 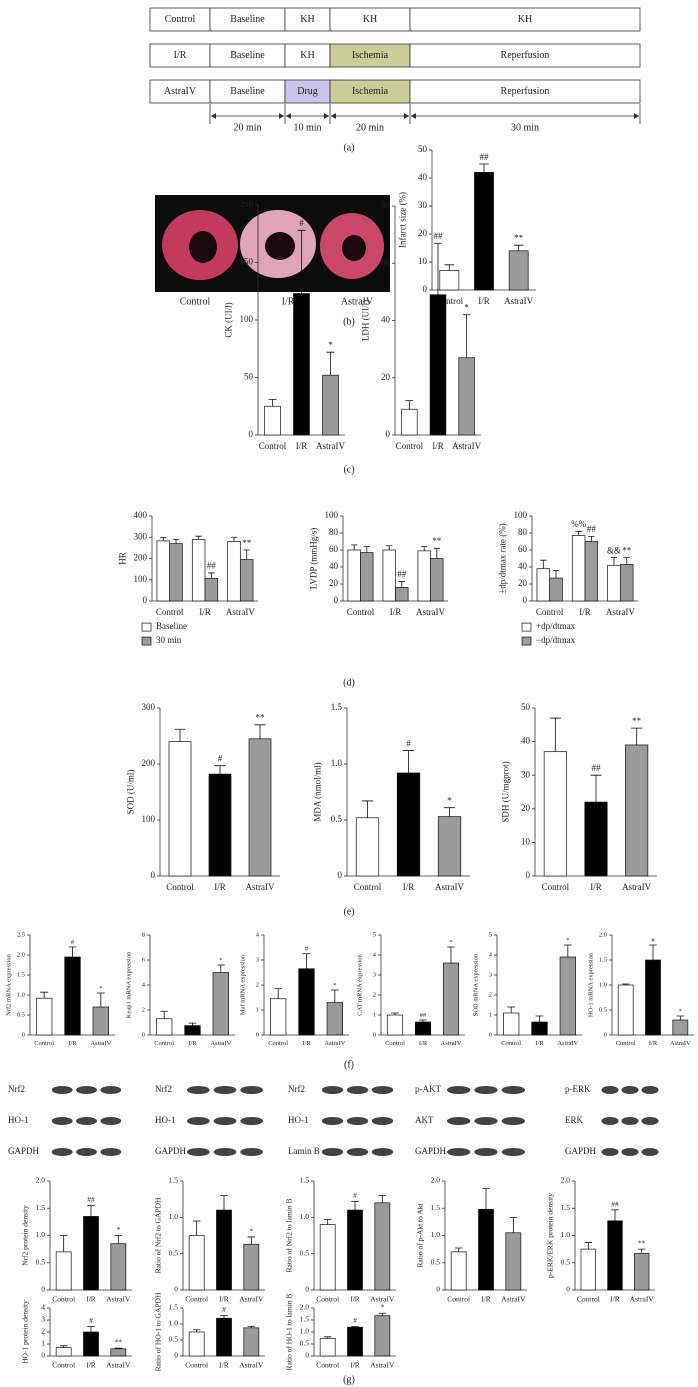 What do you see at coordinates (41, 1234) in the screenshot?
I see `y-tick-label: 1.0` at bounding box center [41, 1234].